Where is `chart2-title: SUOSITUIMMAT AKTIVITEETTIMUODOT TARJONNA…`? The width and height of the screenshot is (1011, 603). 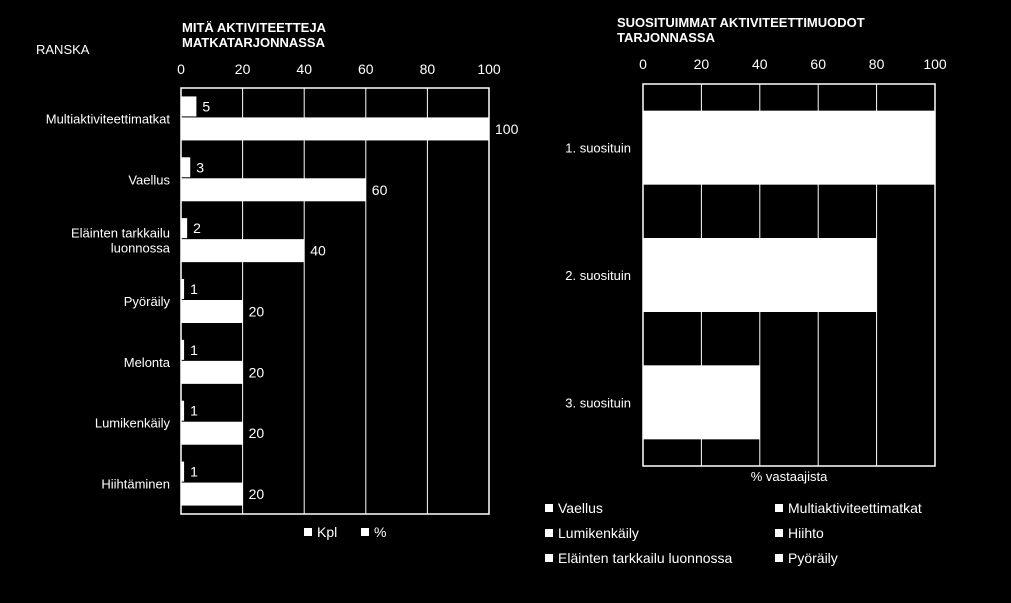 chart2-title: SUOSITUIMMAT AKTIVITEETTIMUODOT TARJONNA… is located at coordinates (741, 30).